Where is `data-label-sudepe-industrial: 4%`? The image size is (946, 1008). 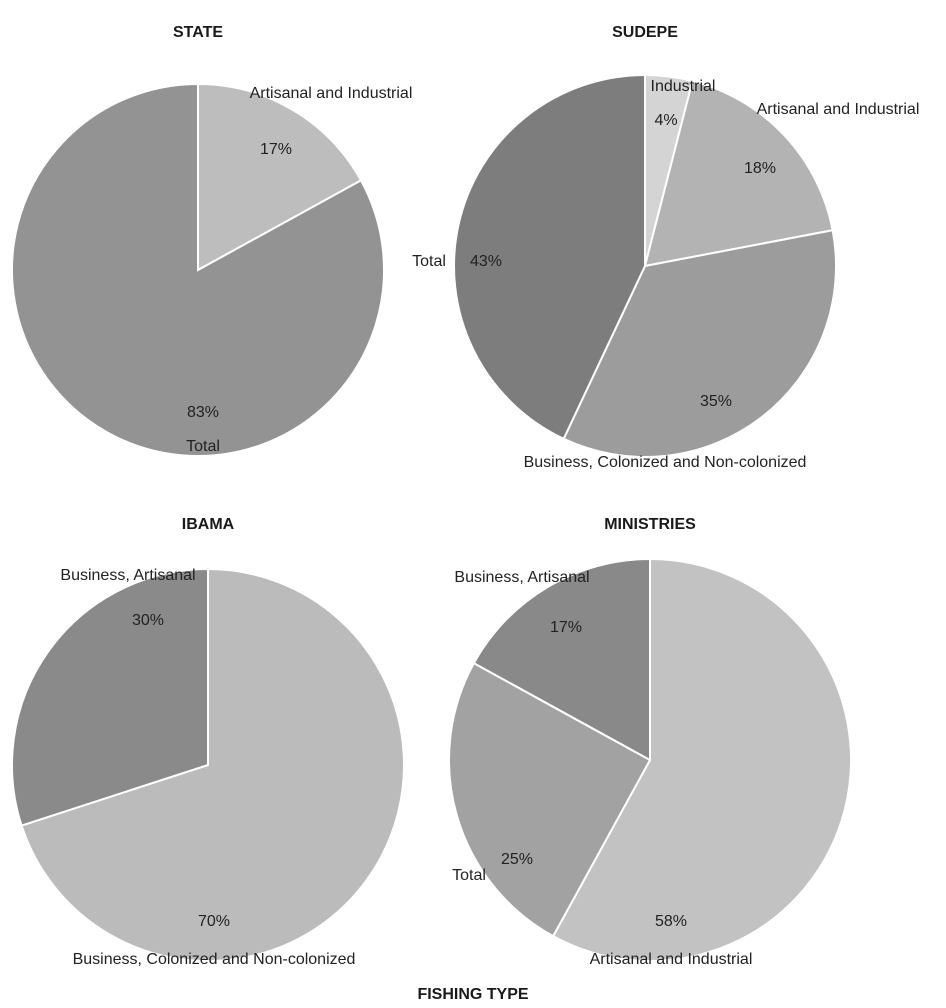
data-label-sudepe-industrial: 4% is located at coordinates (665, 120).